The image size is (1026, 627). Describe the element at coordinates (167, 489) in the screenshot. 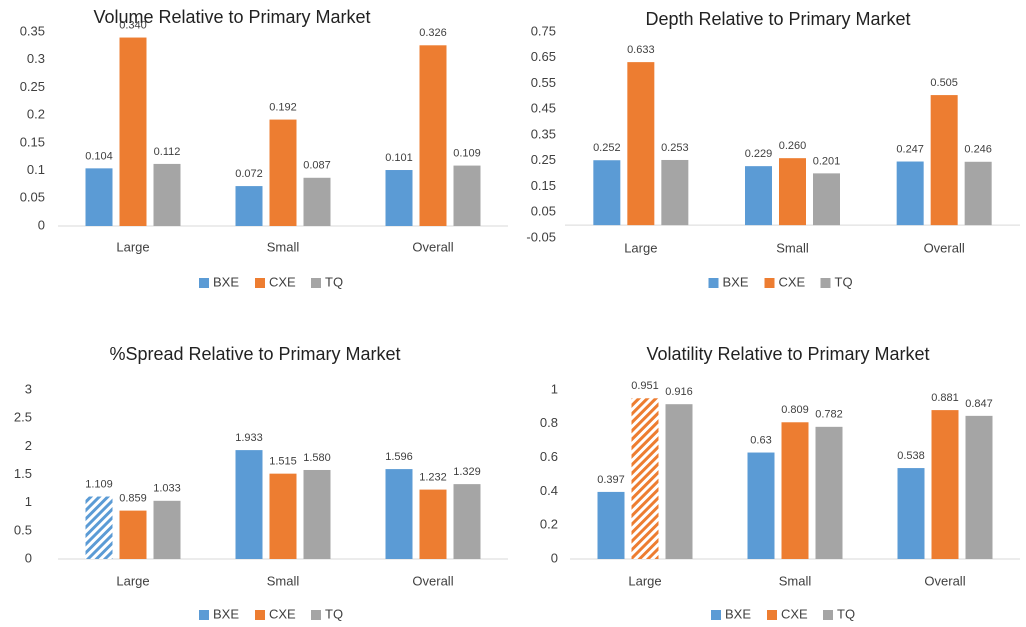

I see `data-label: 1.033` at that location.